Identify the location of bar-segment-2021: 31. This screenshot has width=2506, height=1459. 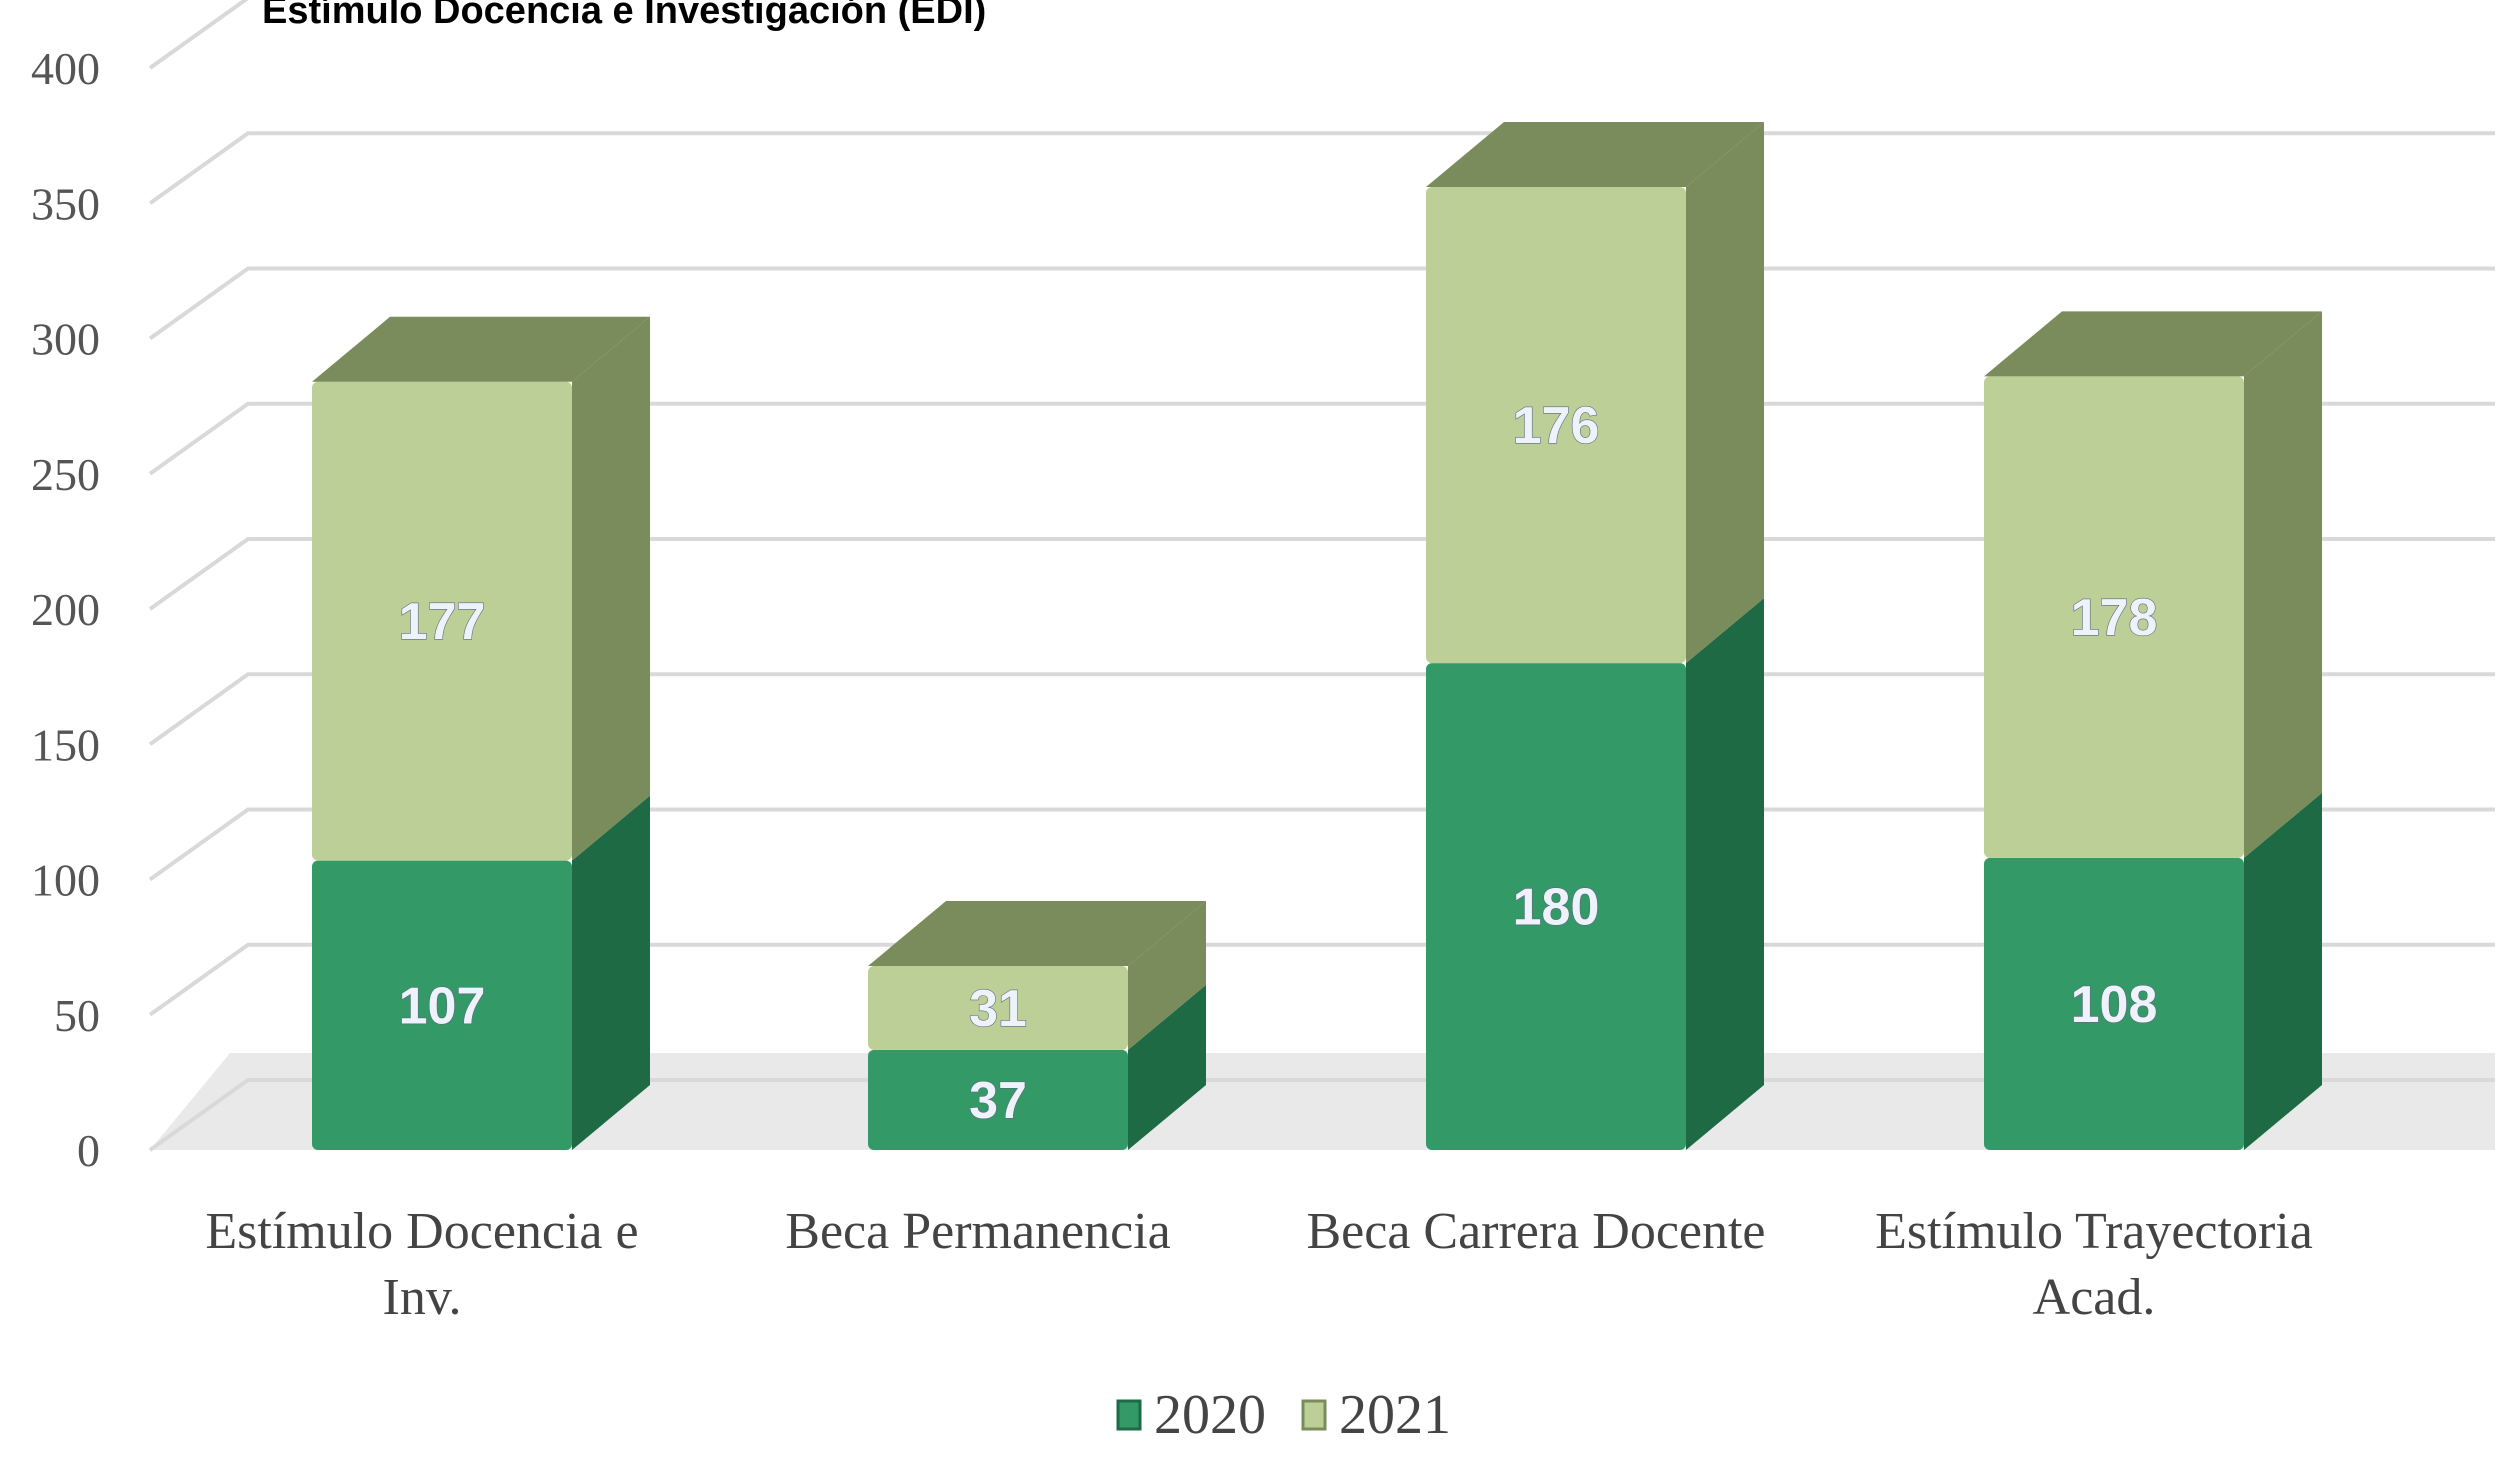
(1037, 975).